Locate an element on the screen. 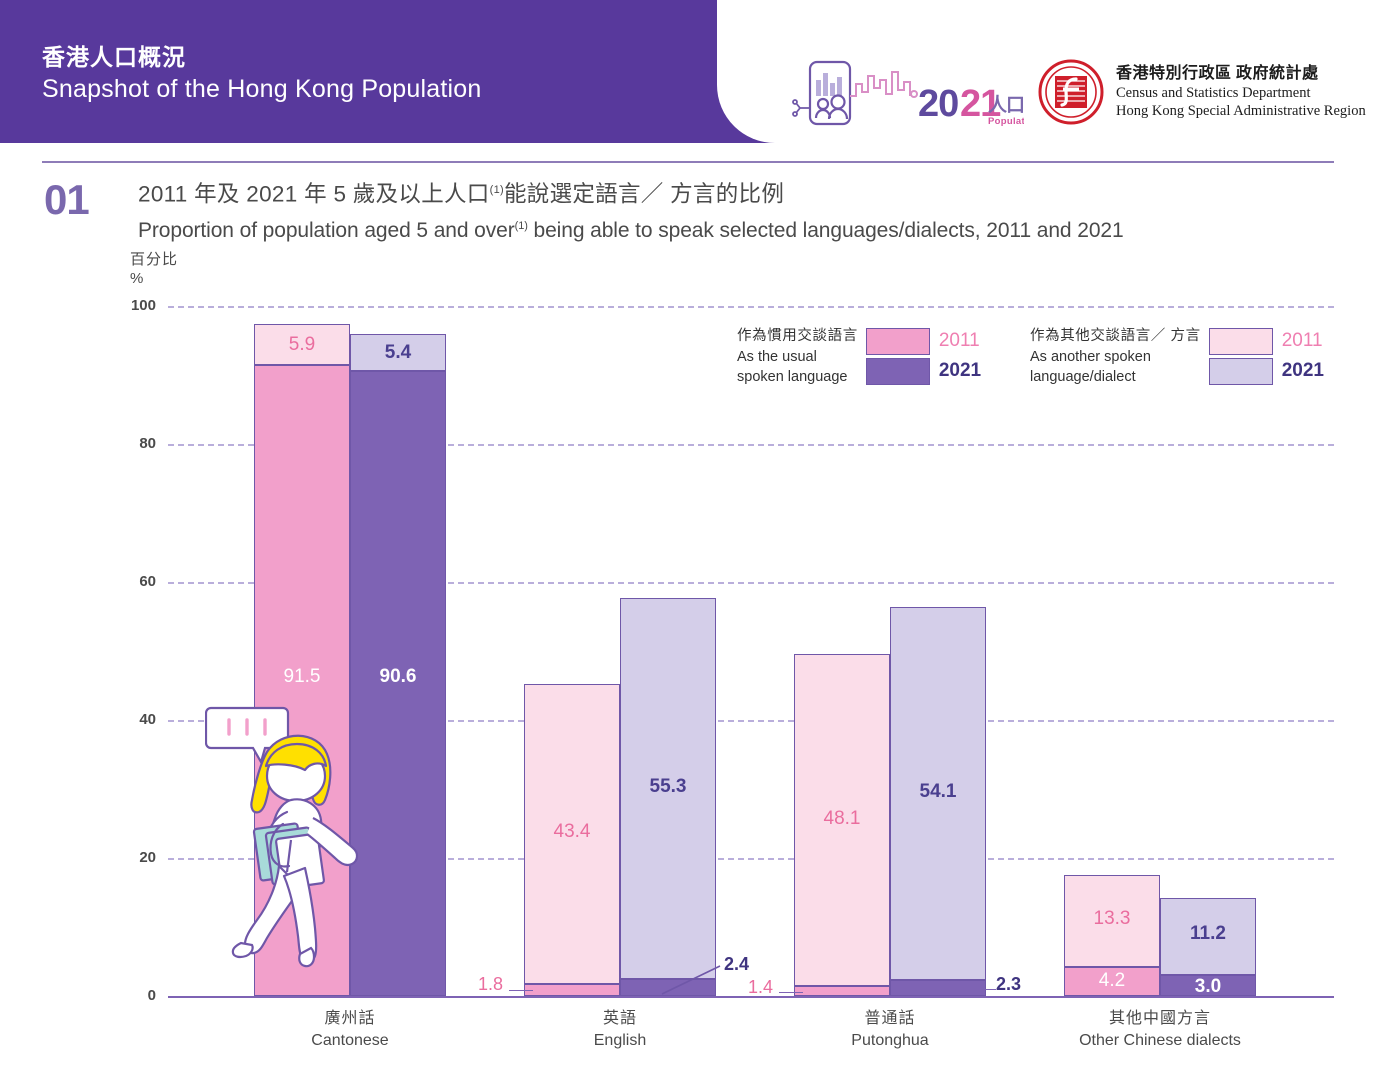  svg-text: Population Census is located at coordinates (1006, 121).